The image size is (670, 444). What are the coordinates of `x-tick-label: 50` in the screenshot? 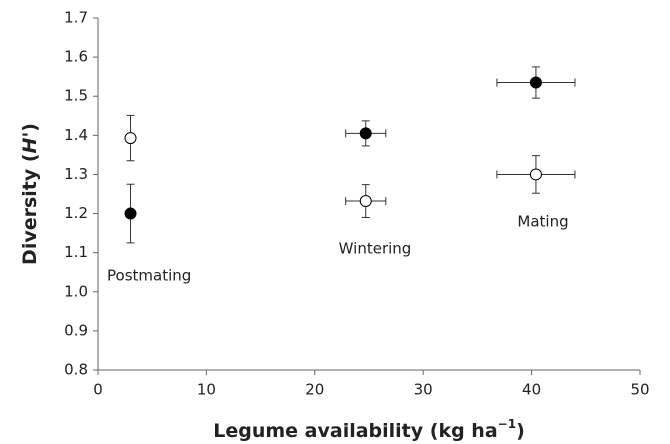 It's located at (639, 390).